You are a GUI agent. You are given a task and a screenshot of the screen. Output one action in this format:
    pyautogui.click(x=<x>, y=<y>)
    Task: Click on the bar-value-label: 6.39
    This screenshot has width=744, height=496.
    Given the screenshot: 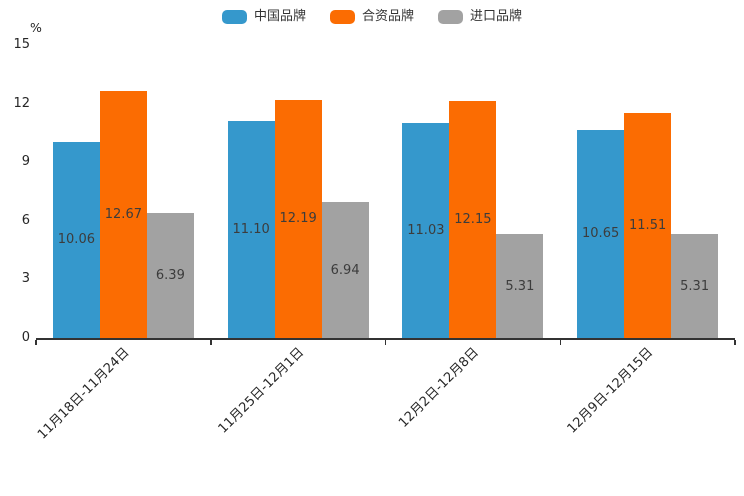 What is the action you would take?
    pyautogui.click(x=170, y=276)
    